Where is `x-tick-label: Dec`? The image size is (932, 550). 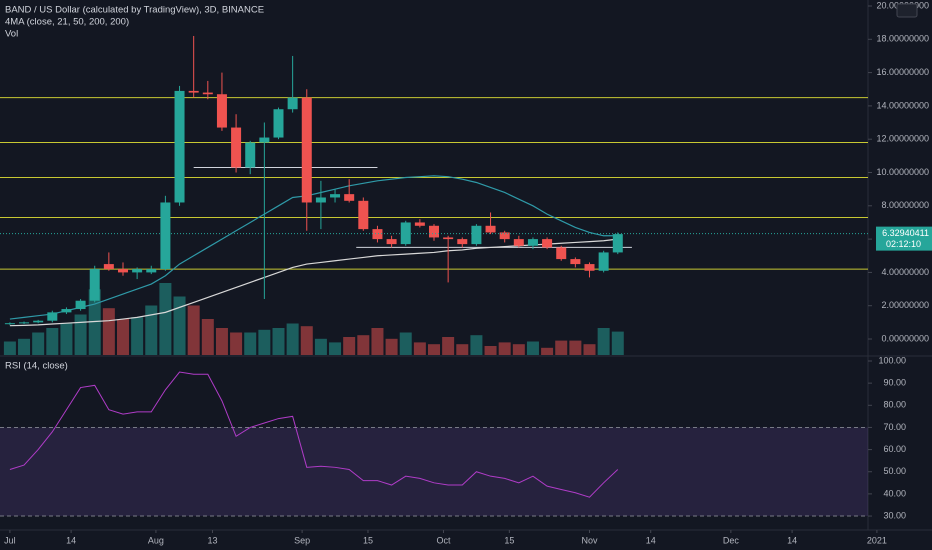 x-tick-label: Dec is located at coordinates (731, 540).